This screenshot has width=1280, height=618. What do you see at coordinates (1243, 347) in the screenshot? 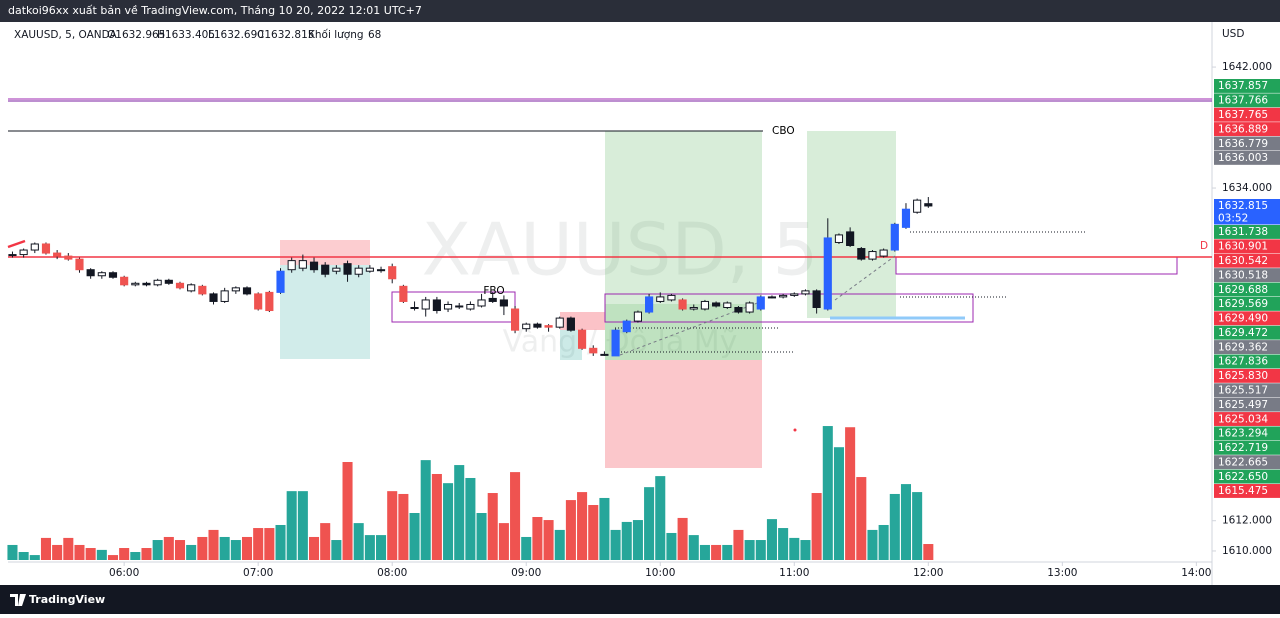
I see `price-tag-label: 1629.362` at bounding box center [1243, 347].